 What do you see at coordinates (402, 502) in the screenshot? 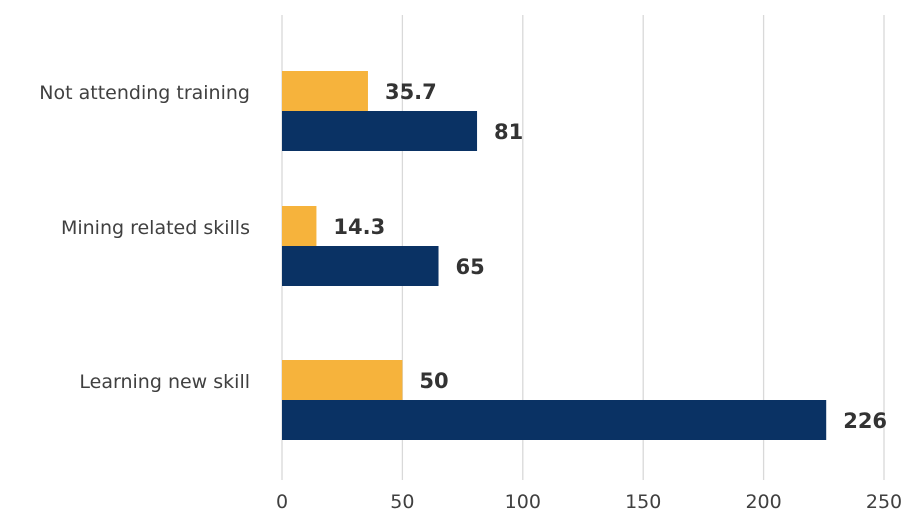
I see `x-tick-label-1: 50` at bounding box center [402, 502].